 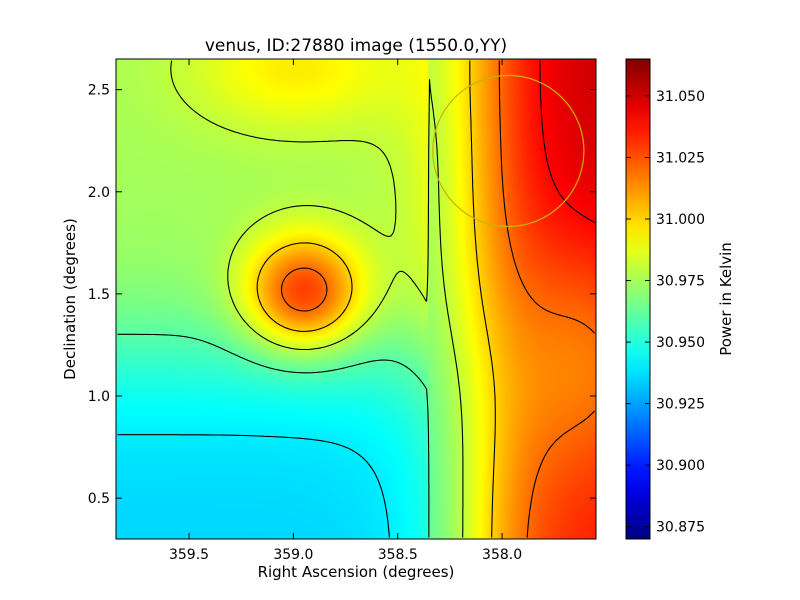 What do you see at coordinates (680, 282) in the screenshot?
I see `colorbar-tick-label: 30.975` at bounding box center [680, 282].